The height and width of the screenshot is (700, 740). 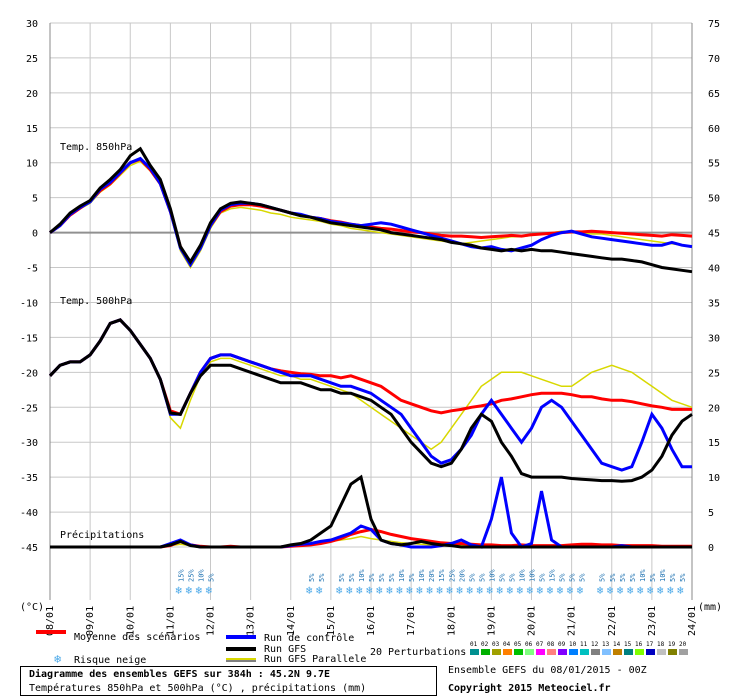 I want to click on panel-label-t850: Temp. 850hPa, so click(x=96, y=147).